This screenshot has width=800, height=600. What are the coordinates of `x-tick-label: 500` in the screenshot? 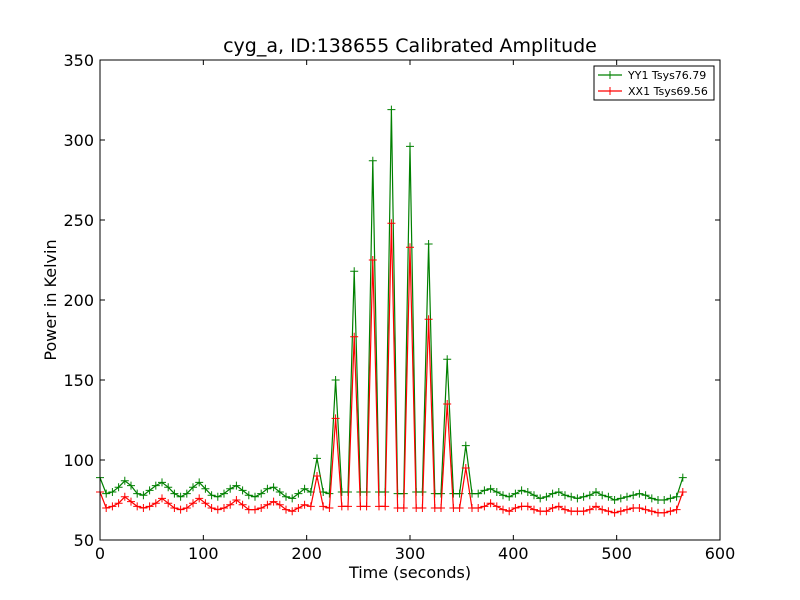 It's located at (616, 553).